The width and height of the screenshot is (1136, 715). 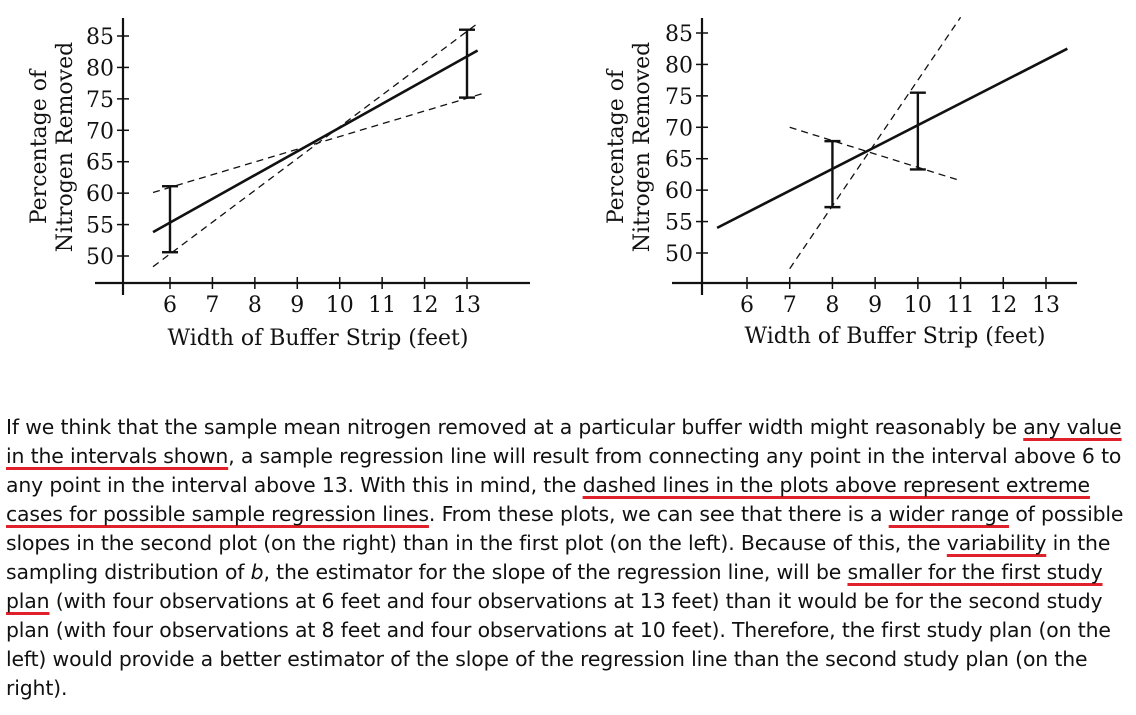 I want to click on underlined-phrase: wider range, so click(x=949, y=514).